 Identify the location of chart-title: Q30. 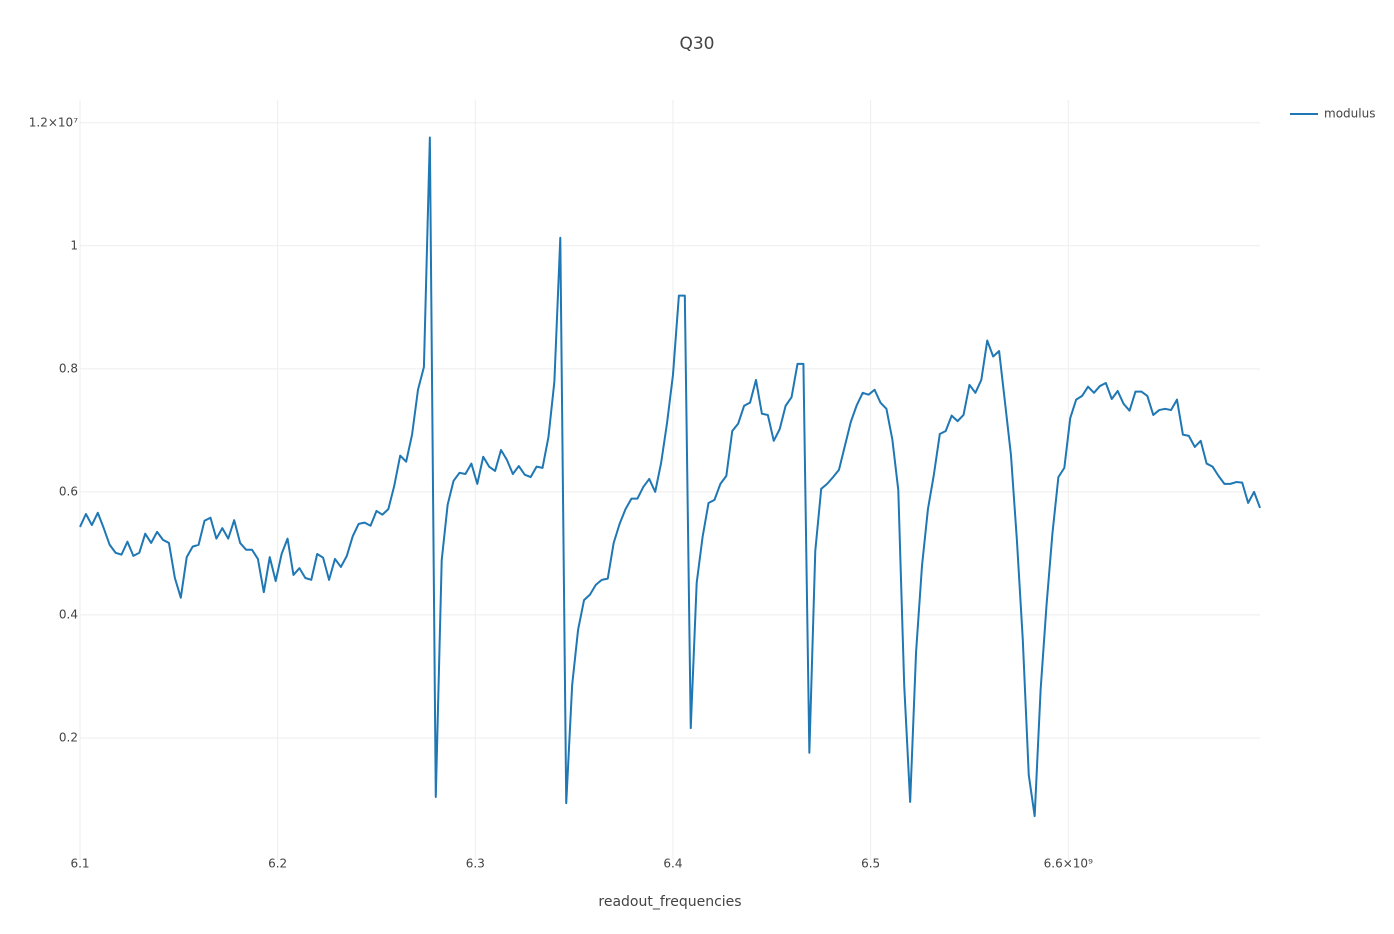
(696, 44).